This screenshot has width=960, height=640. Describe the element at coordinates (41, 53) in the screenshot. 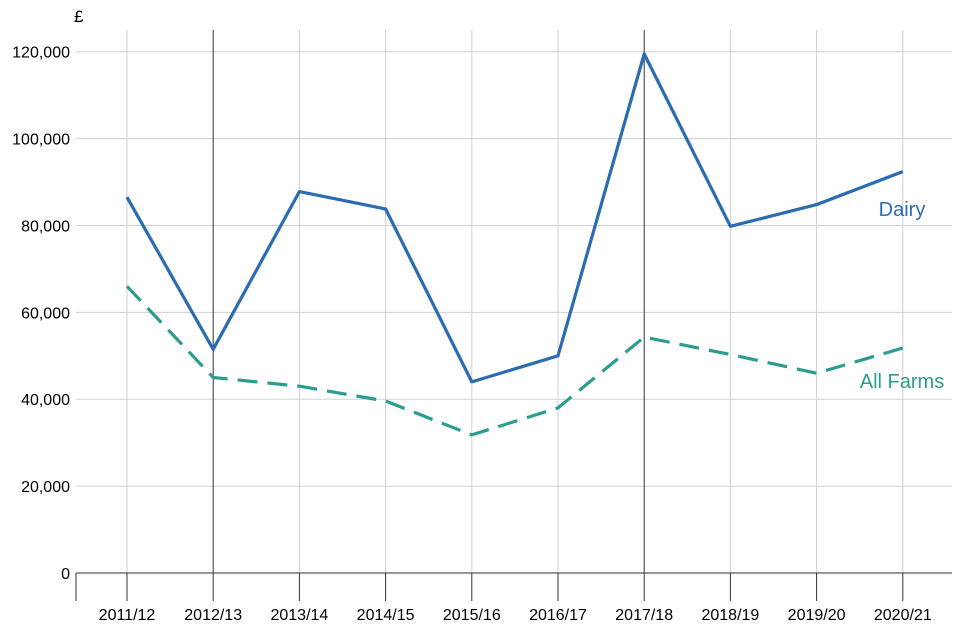

I see `y-tick-label: 120,000` at that location.